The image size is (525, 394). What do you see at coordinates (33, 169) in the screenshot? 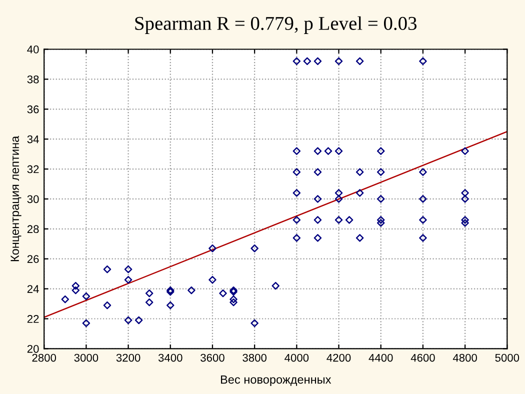
I see `y-tick-label: 32` at bounding box center [33, 169].